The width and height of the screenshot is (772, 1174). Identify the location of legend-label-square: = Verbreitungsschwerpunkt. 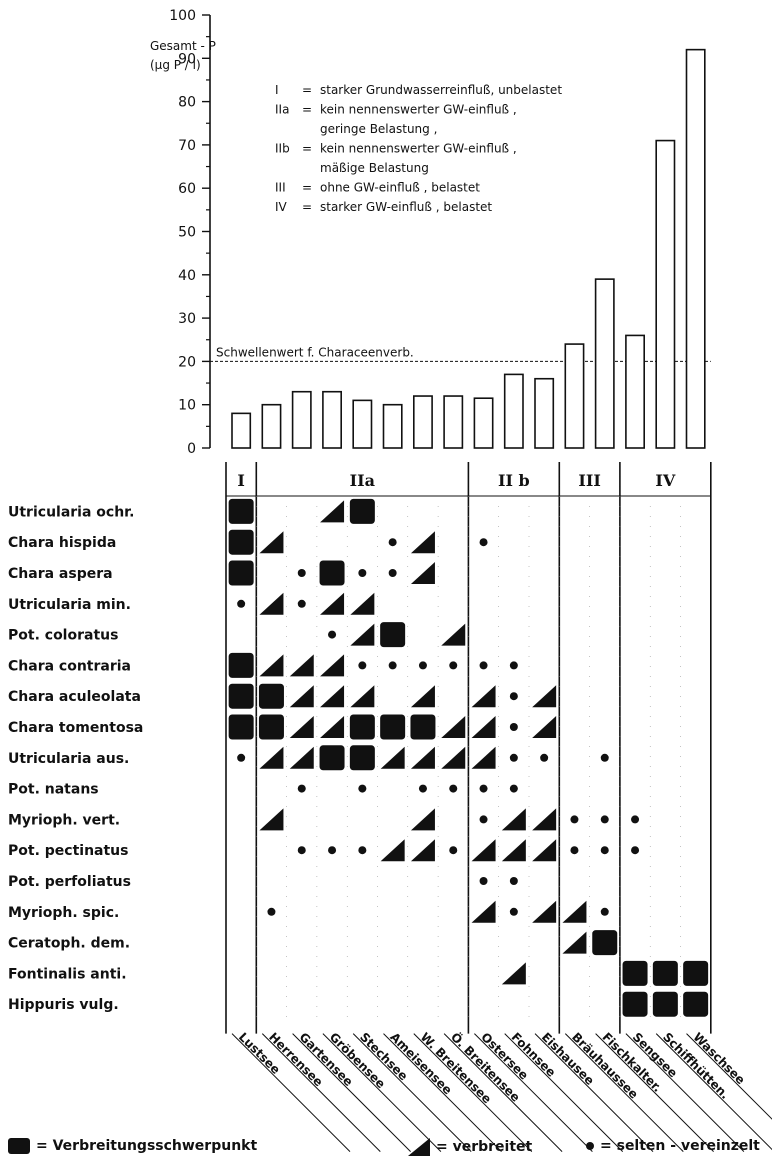
(147, 1146).